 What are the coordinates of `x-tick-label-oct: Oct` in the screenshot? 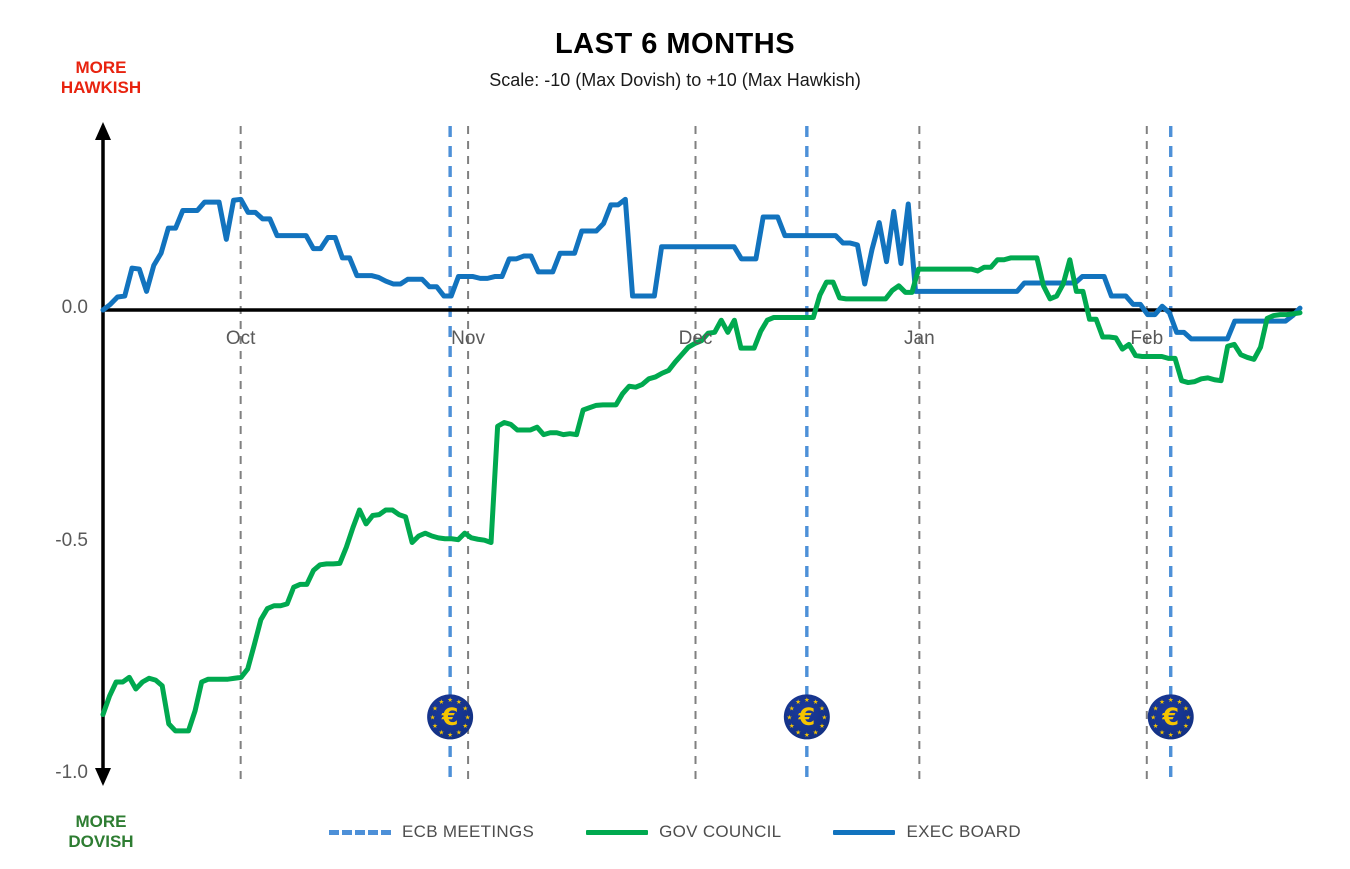 It's located at (240, 338).